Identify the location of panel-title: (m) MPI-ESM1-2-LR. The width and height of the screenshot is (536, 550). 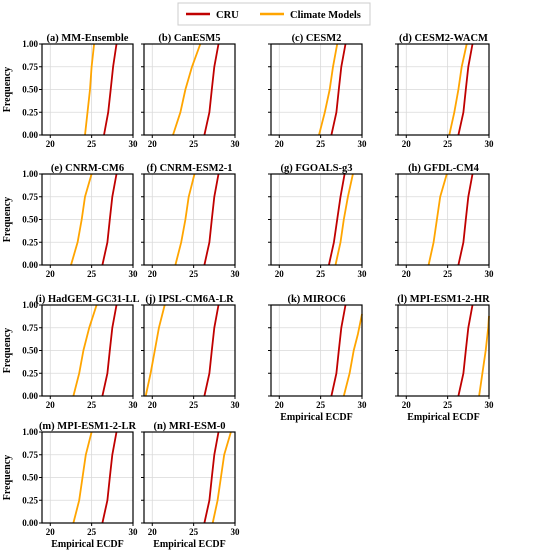
(88, 426).